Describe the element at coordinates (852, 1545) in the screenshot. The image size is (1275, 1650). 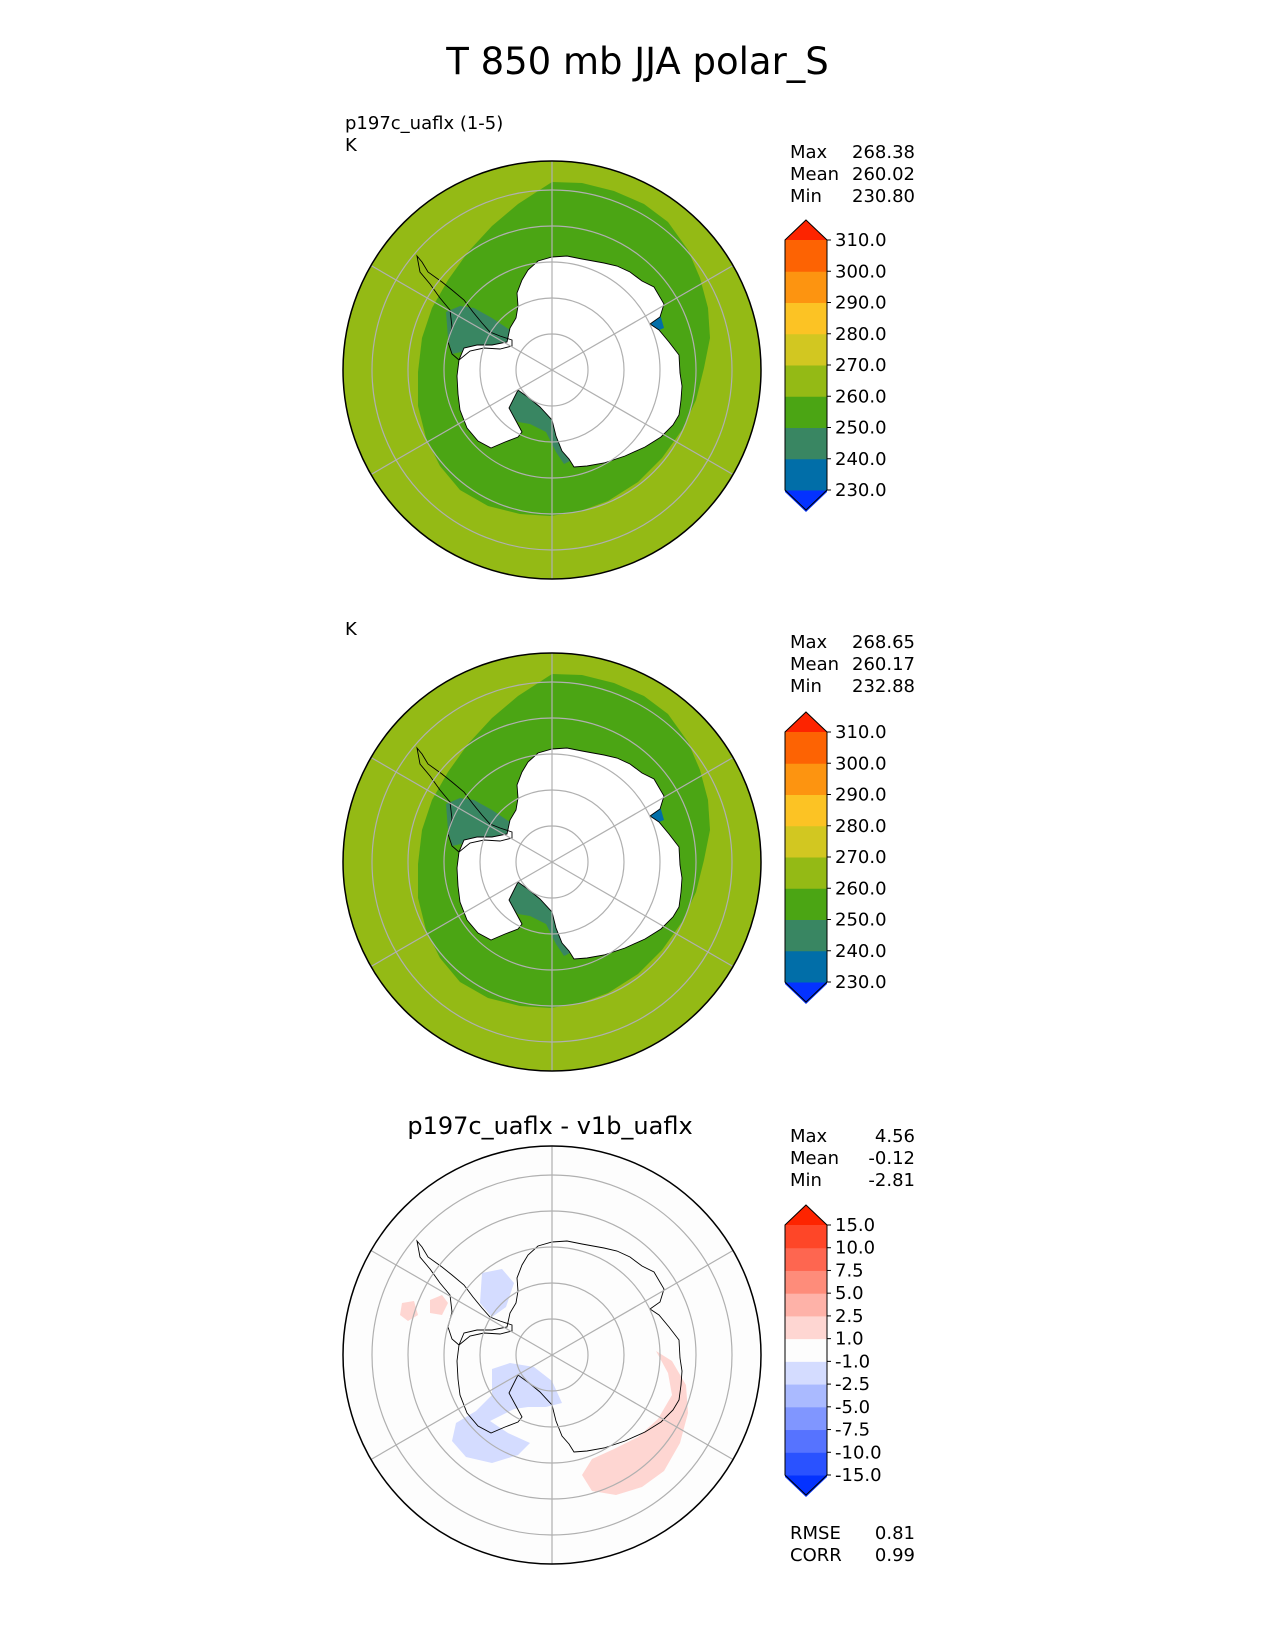
I see `panel3-metrics: RMSE 0.81 CORR 0.99` at that location.